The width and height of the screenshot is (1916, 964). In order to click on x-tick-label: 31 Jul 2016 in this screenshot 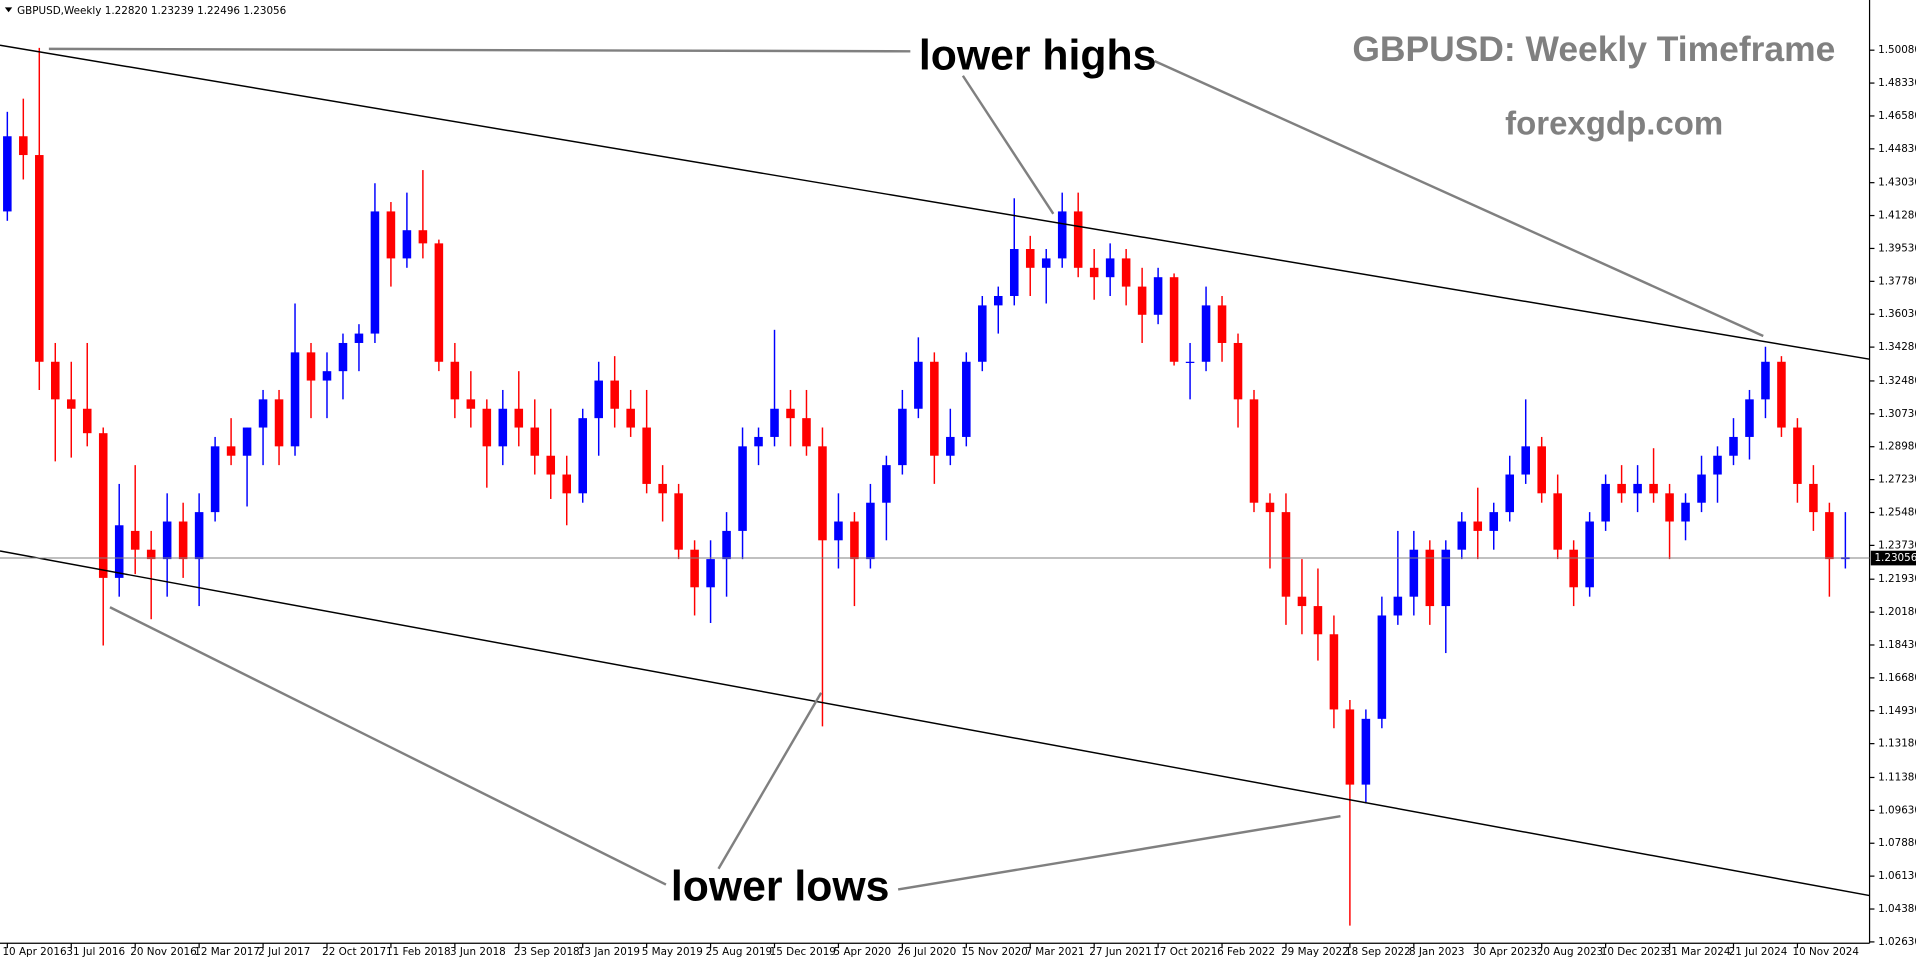, I will do `click(95, 952)`.